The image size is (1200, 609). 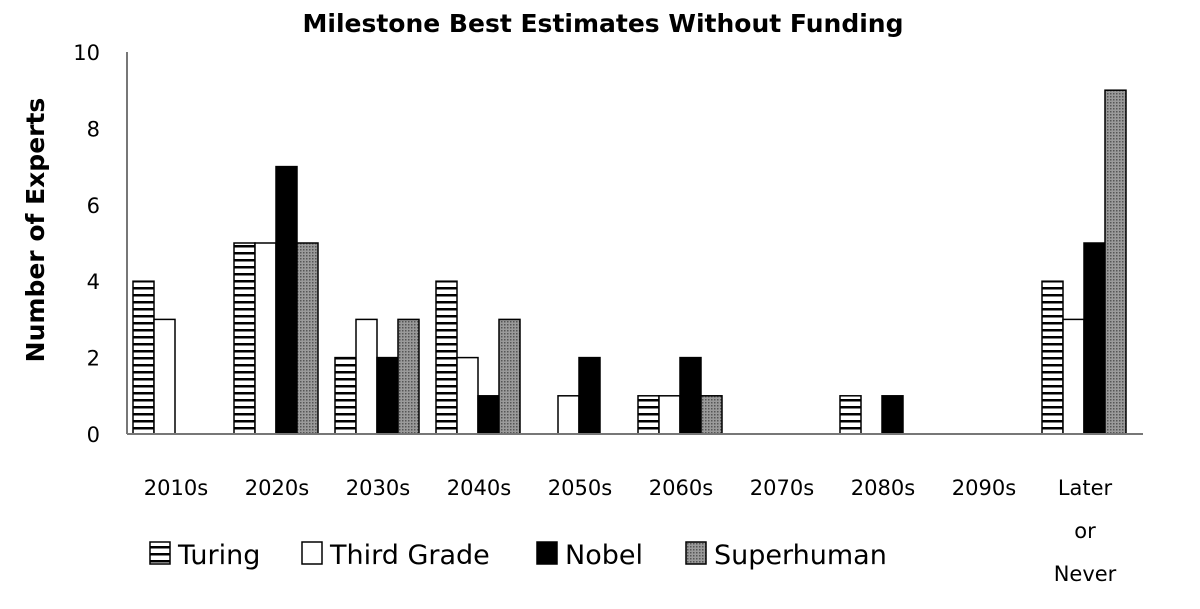 What do you see at coordinates (218, 555) in the screenshot?
I see `legend-label: Turing` at bounding box center [218, 555].